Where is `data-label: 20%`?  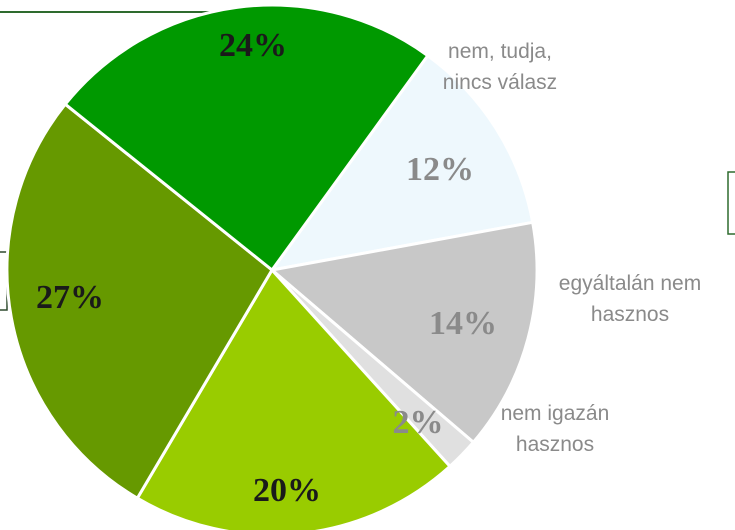
data-label: 20% is located at coordinates (287, 490).